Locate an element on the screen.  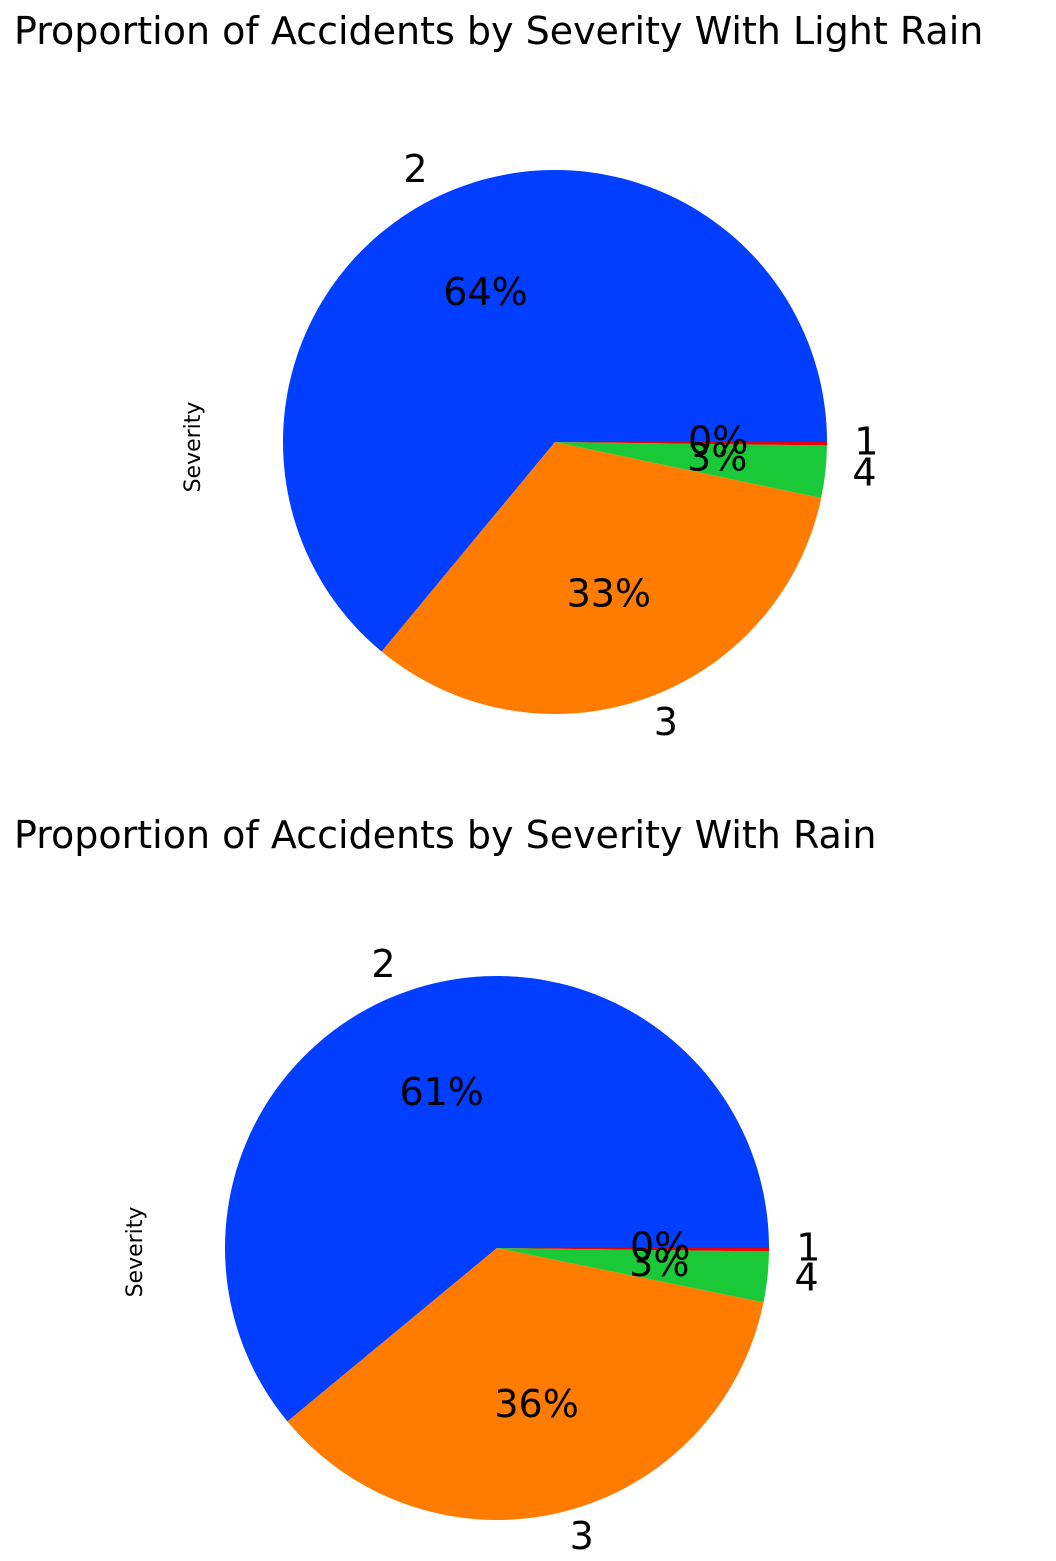
slice-percent-3: 33% is located at coordinates (609, 594).